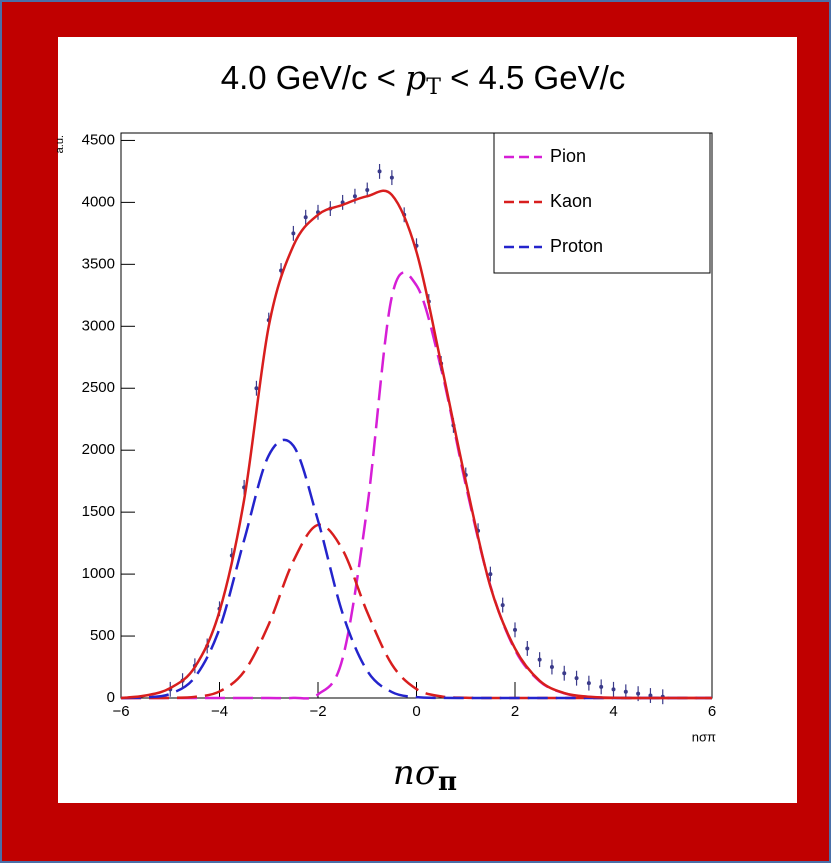 This screenshot has width=831, height=863. Describe the element at coordinates (98, 449) in the screenshot. I see `y-tick-label: 2000` at that location.